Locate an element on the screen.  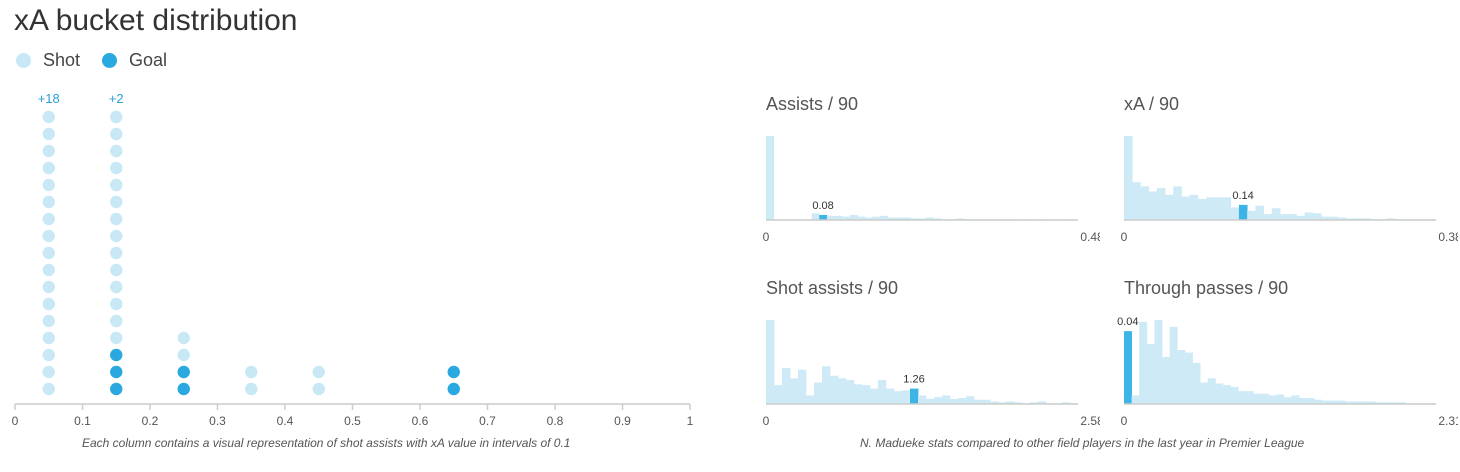
legend-goal-dot-icon is located at coordinates (110, 60).